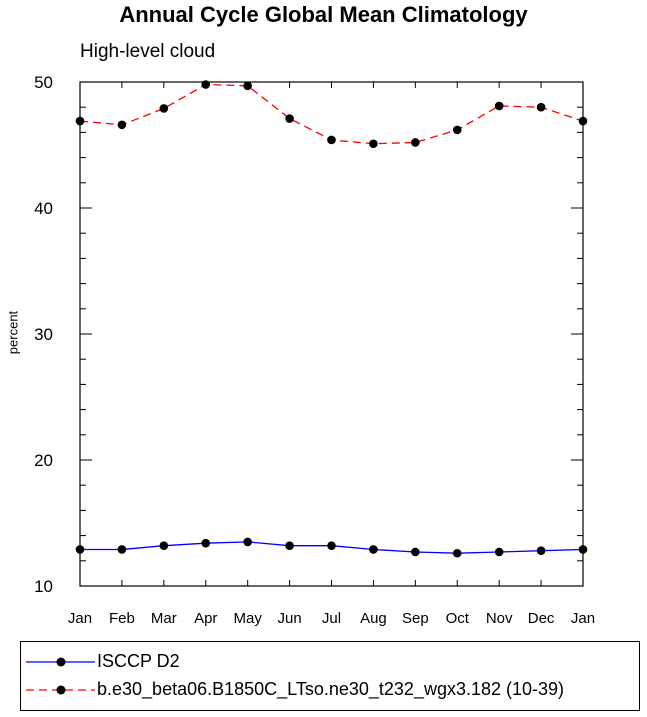  What do you see at coordinates (289, 618) in the screenshot?
I see `x-tick-label: Jun` at bounding box center [289, 618].